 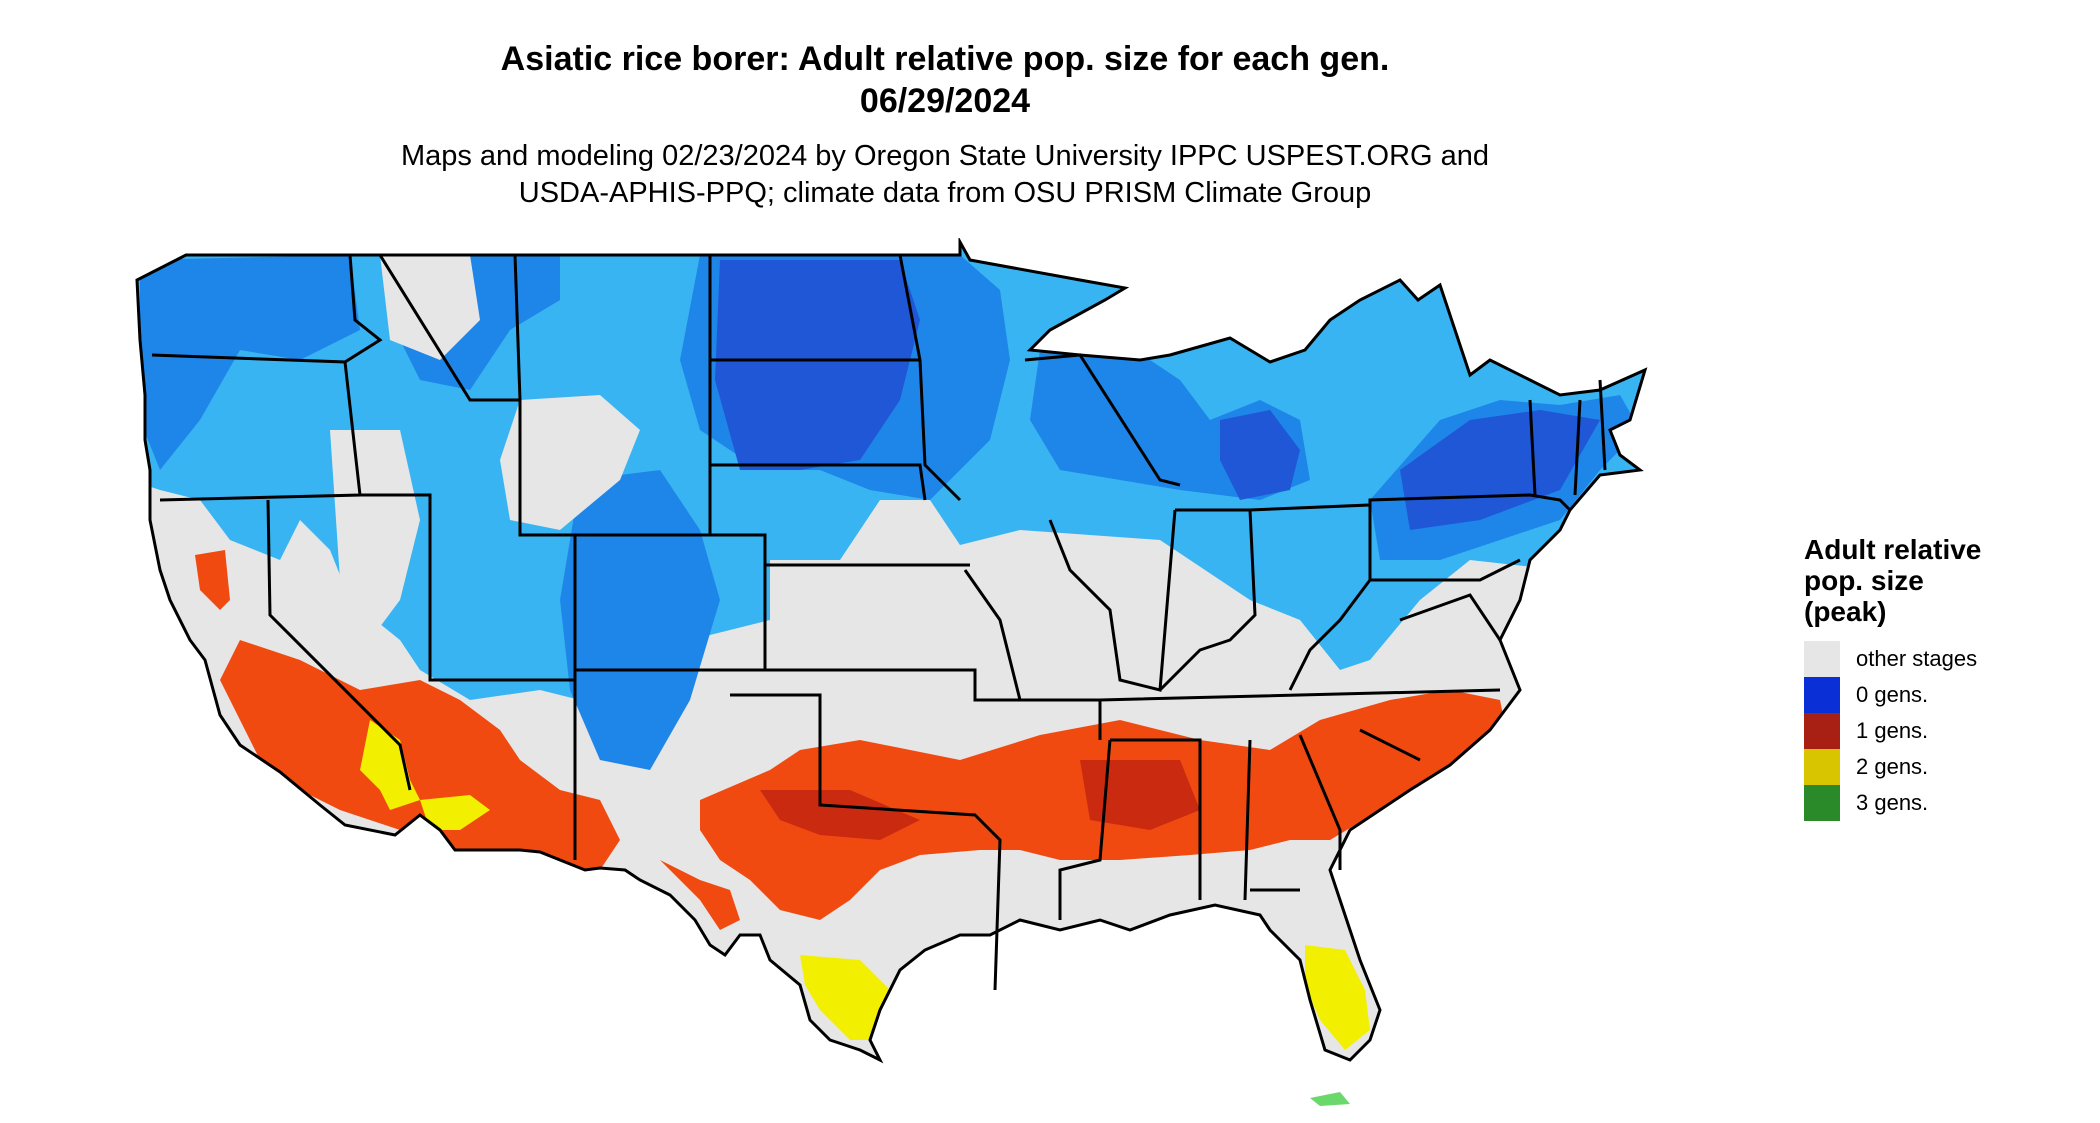 I want to click on border-mt, so click(x=450, y=328).